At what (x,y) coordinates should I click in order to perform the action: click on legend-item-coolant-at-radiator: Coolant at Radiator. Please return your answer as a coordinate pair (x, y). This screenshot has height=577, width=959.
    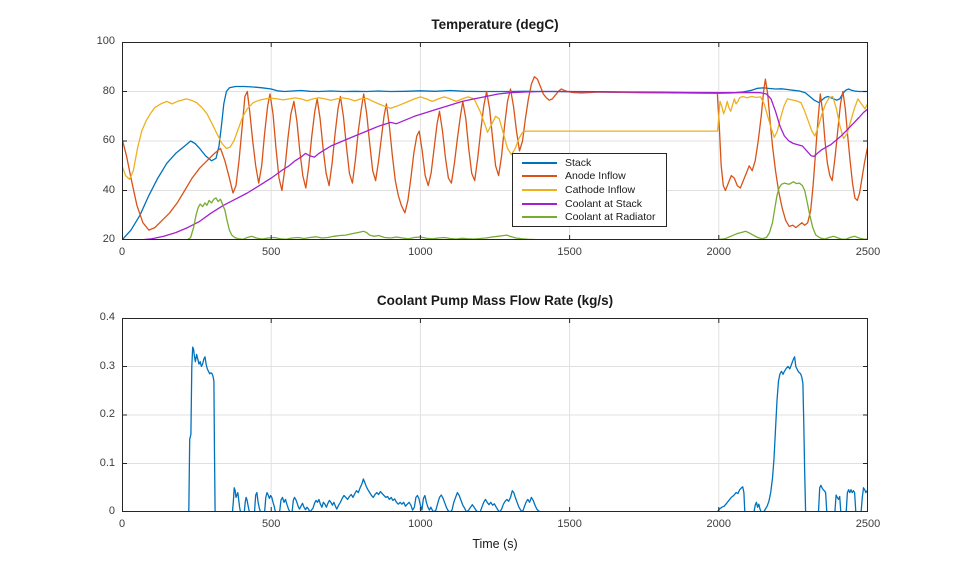
    Looking at the image, I should click on (589, 217).